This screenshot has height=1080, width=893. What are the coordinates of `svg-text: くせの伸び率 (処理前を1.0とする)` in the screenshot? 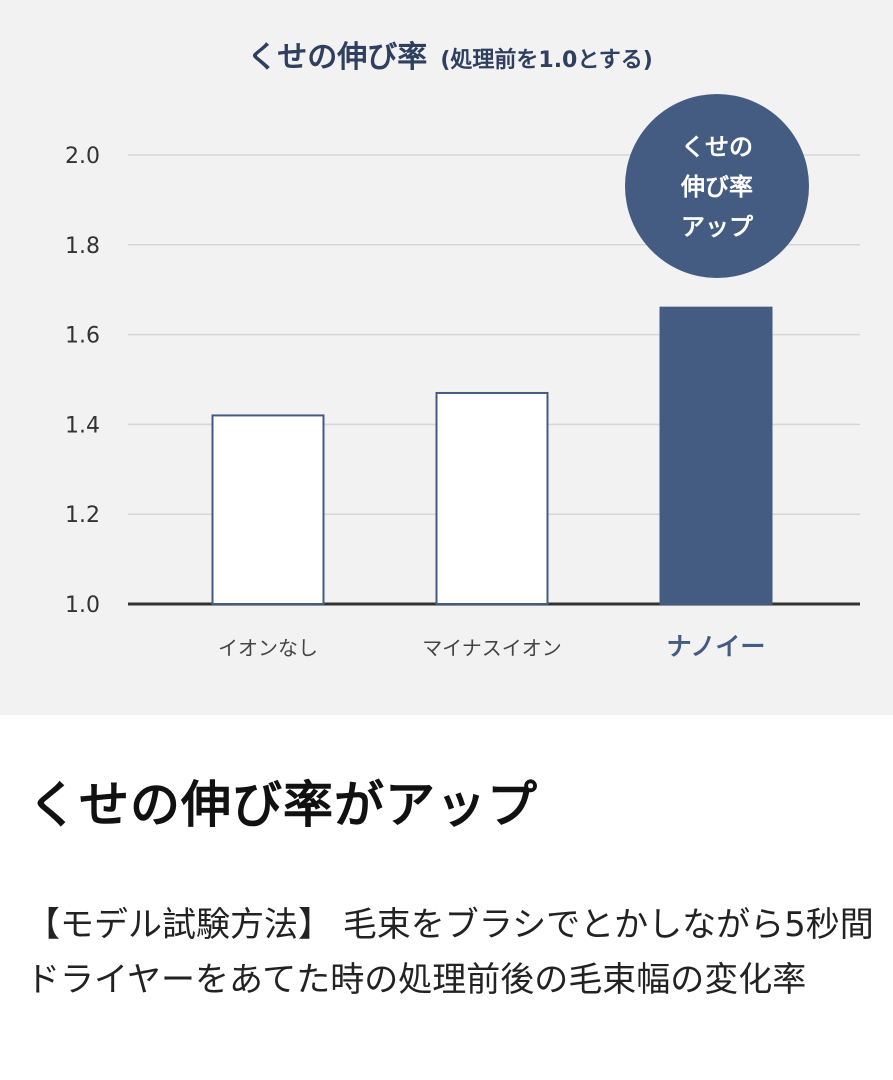 It's located at (450, 57).